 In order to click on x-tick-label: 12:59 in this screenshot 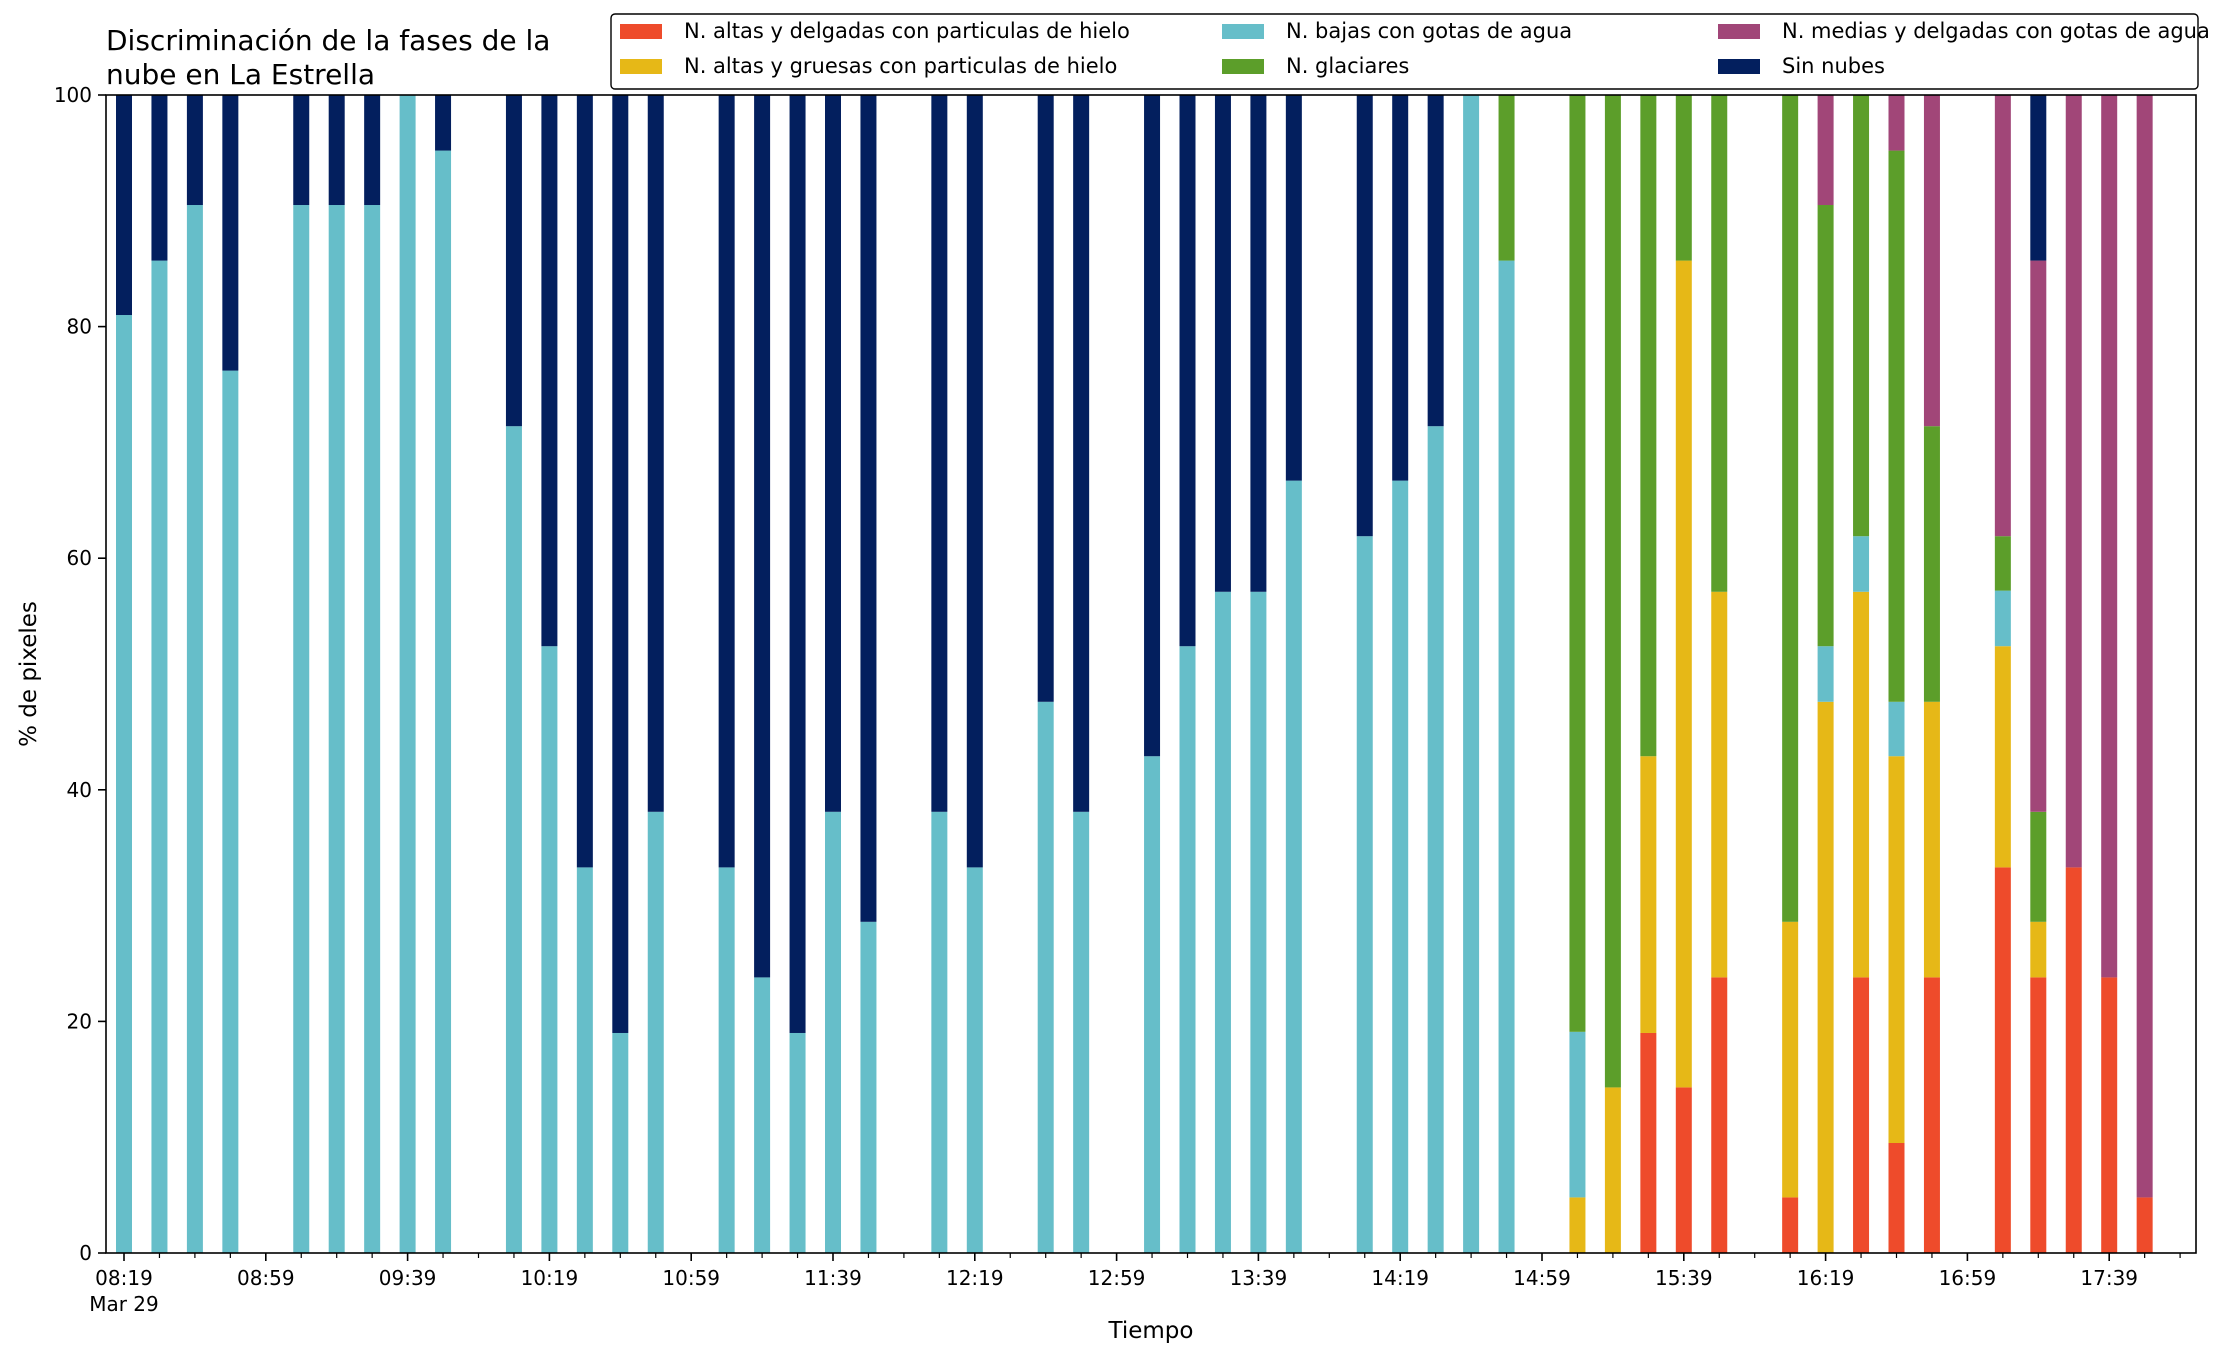, I will do `click(1117, 1278)`.